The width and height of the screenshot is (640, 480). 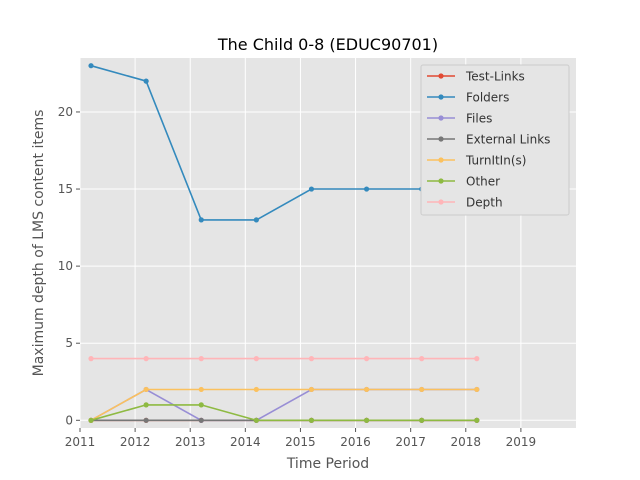 What do you see at coordinates (441, 160) in the screenshot?
I see `legend-marker-turnitin-s` at bounding box center [441, 160].